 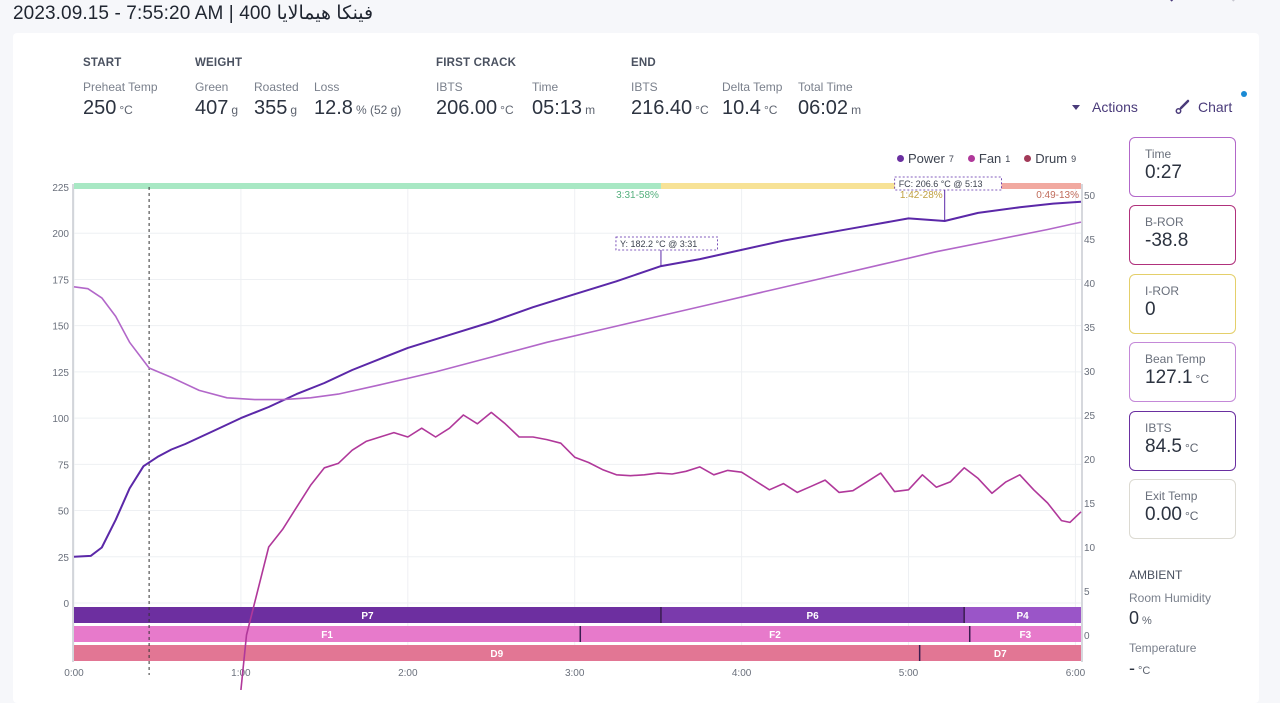 I want to click on humidity-value: 0%, so click(x=1140, y=618).